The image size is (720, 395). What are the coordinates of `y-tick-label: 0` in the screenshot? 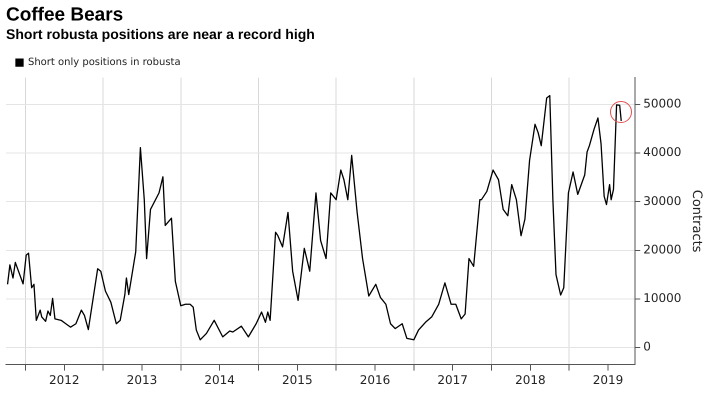 It's located at (647, 347).